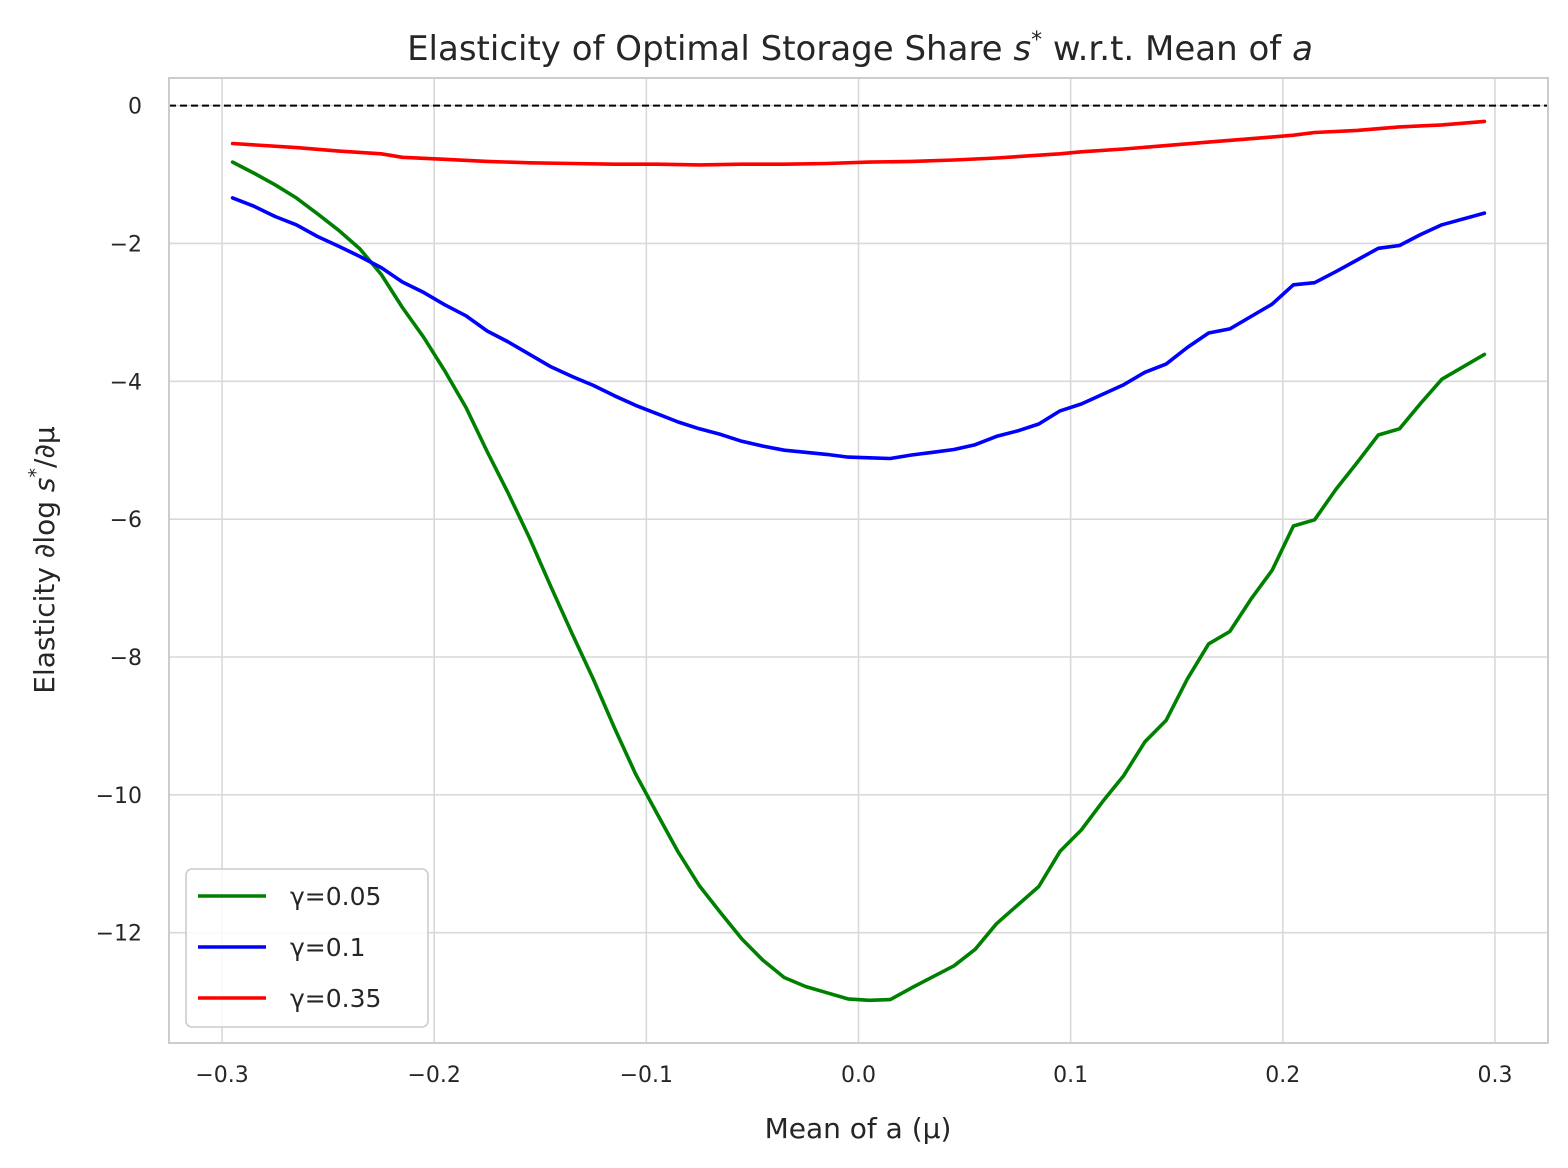 This screenshot has width=1568, height=1168. I want to click on y-tick-label: −8, so click(126, 658).